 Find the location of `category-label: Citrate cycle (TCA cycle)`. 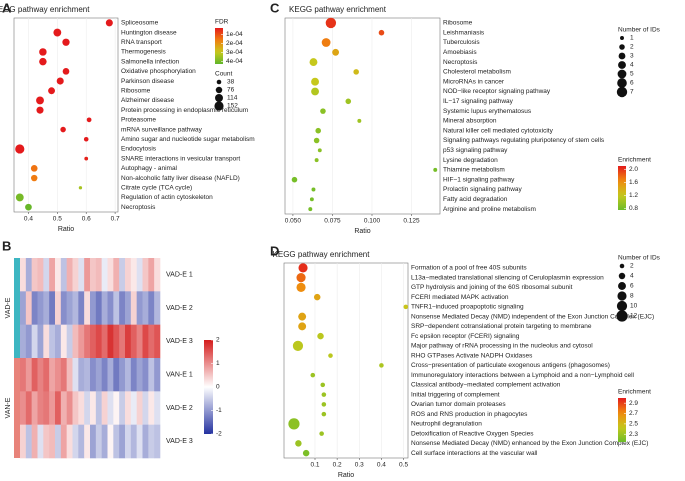

category-label: Citrate cycle (TCA cycle) is located at coordinates (156, 187).